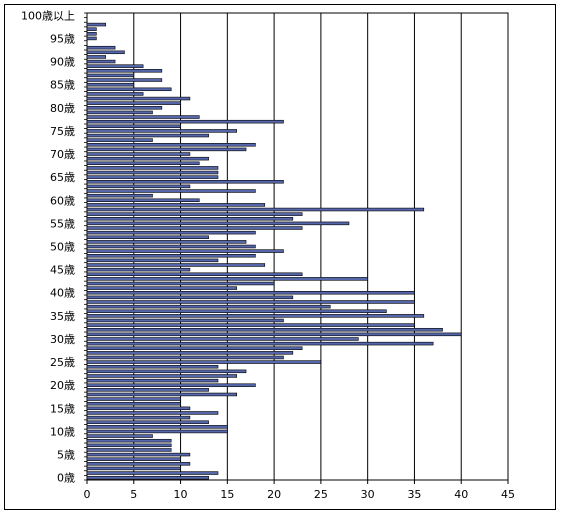 The image size is (562, 516). I want to click on bar-89歳, so click(115, 66).